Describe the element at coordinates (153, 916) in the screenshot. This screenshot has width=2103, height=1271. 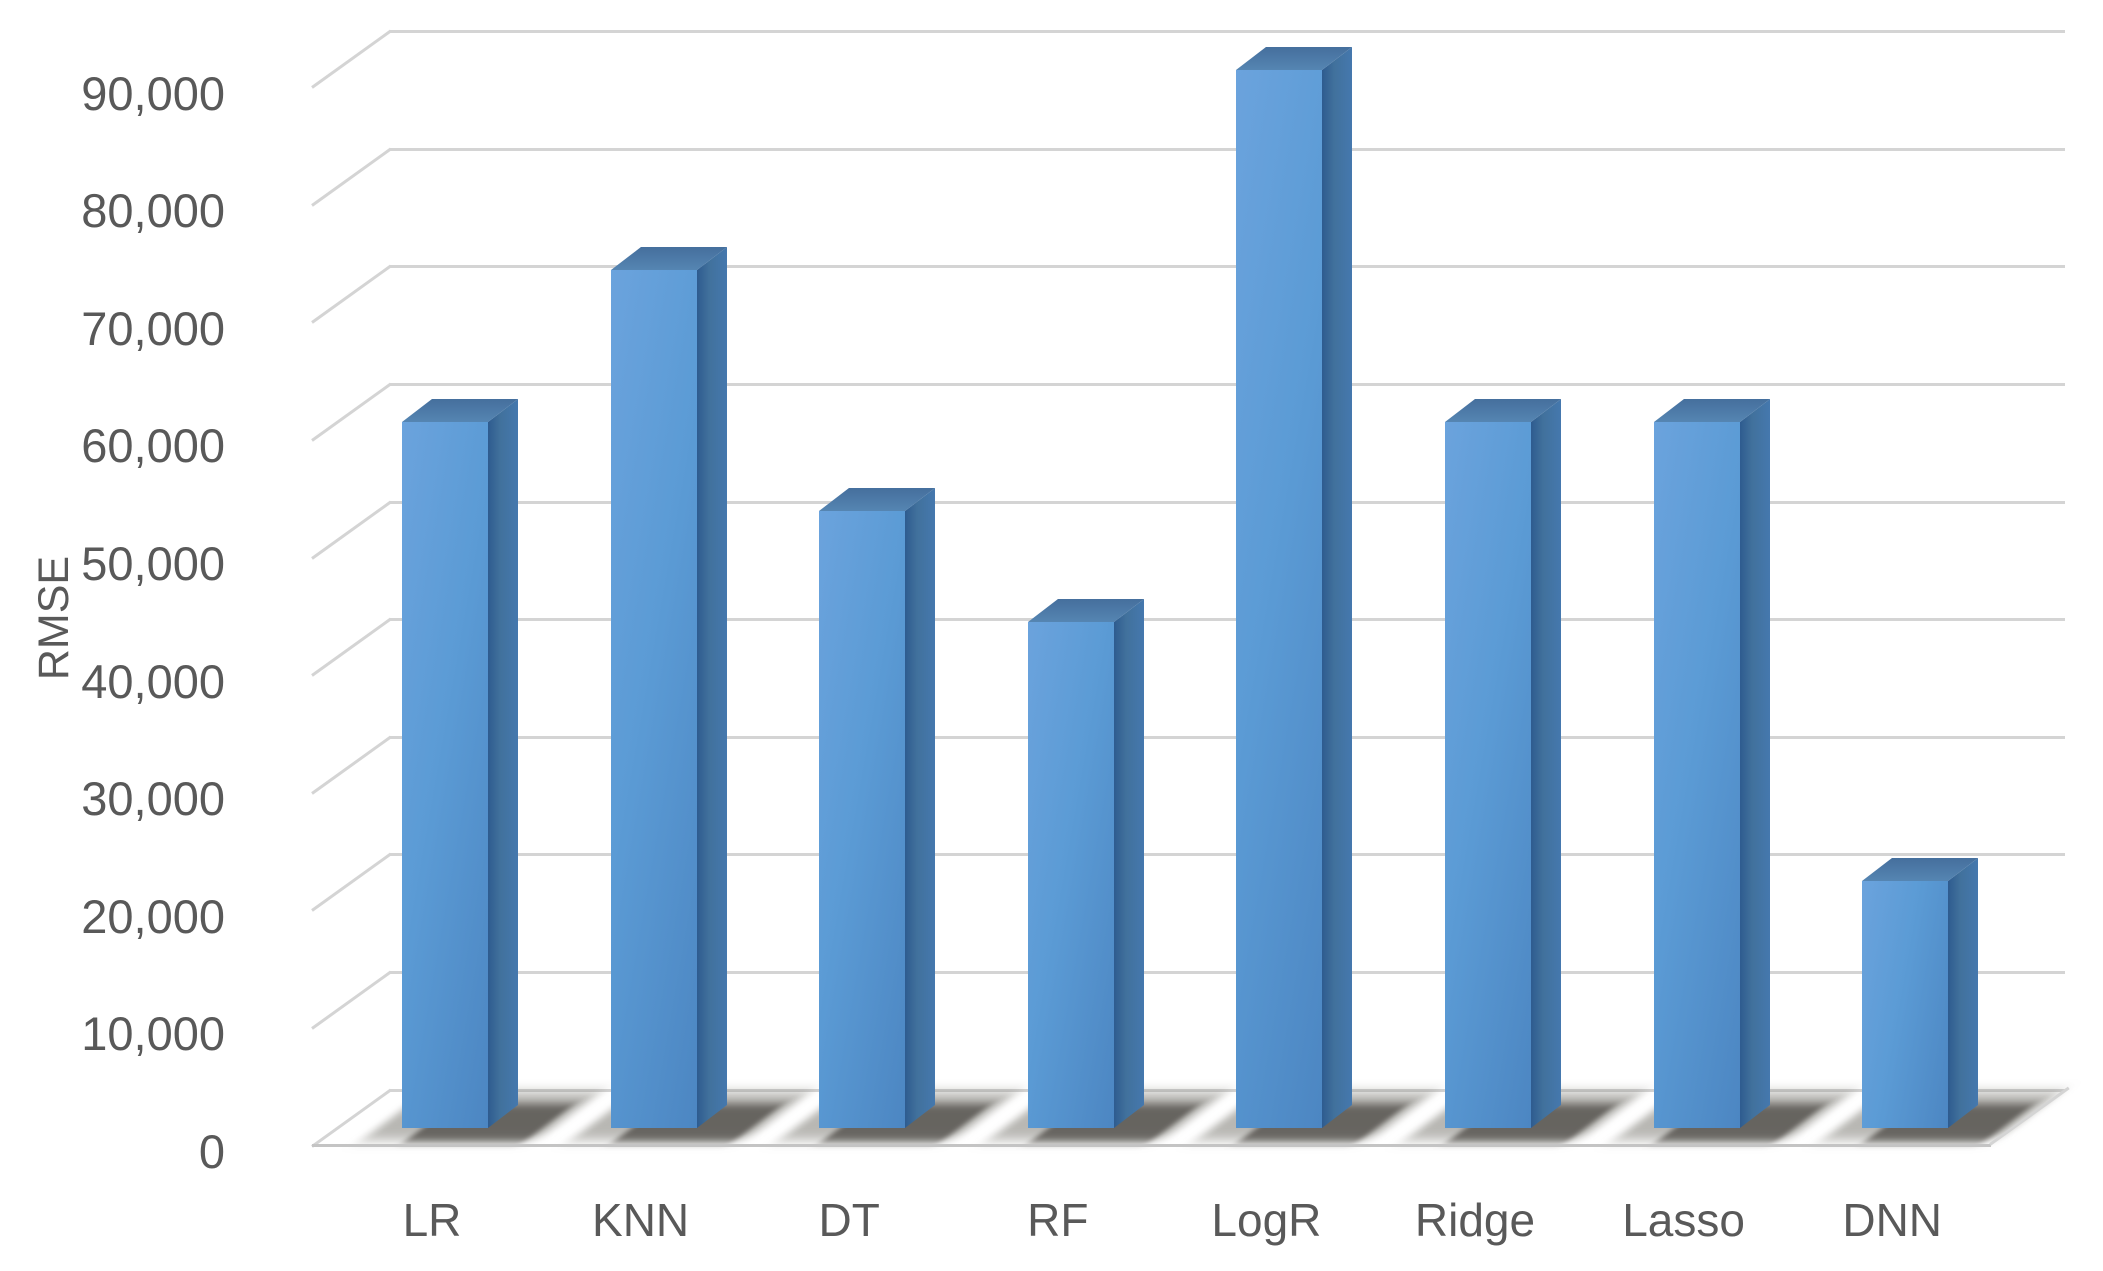
I see `y-tick-label: 20,000` at that location.